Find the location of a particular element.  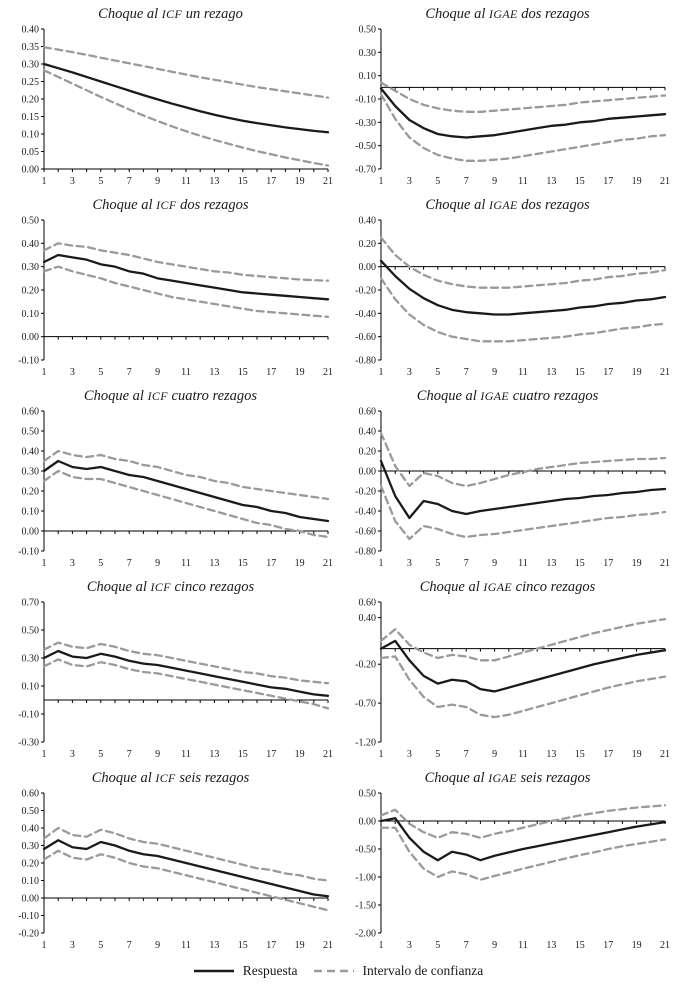

legend-label-respuesta: Respuesta is located at coordinates (270, 970).